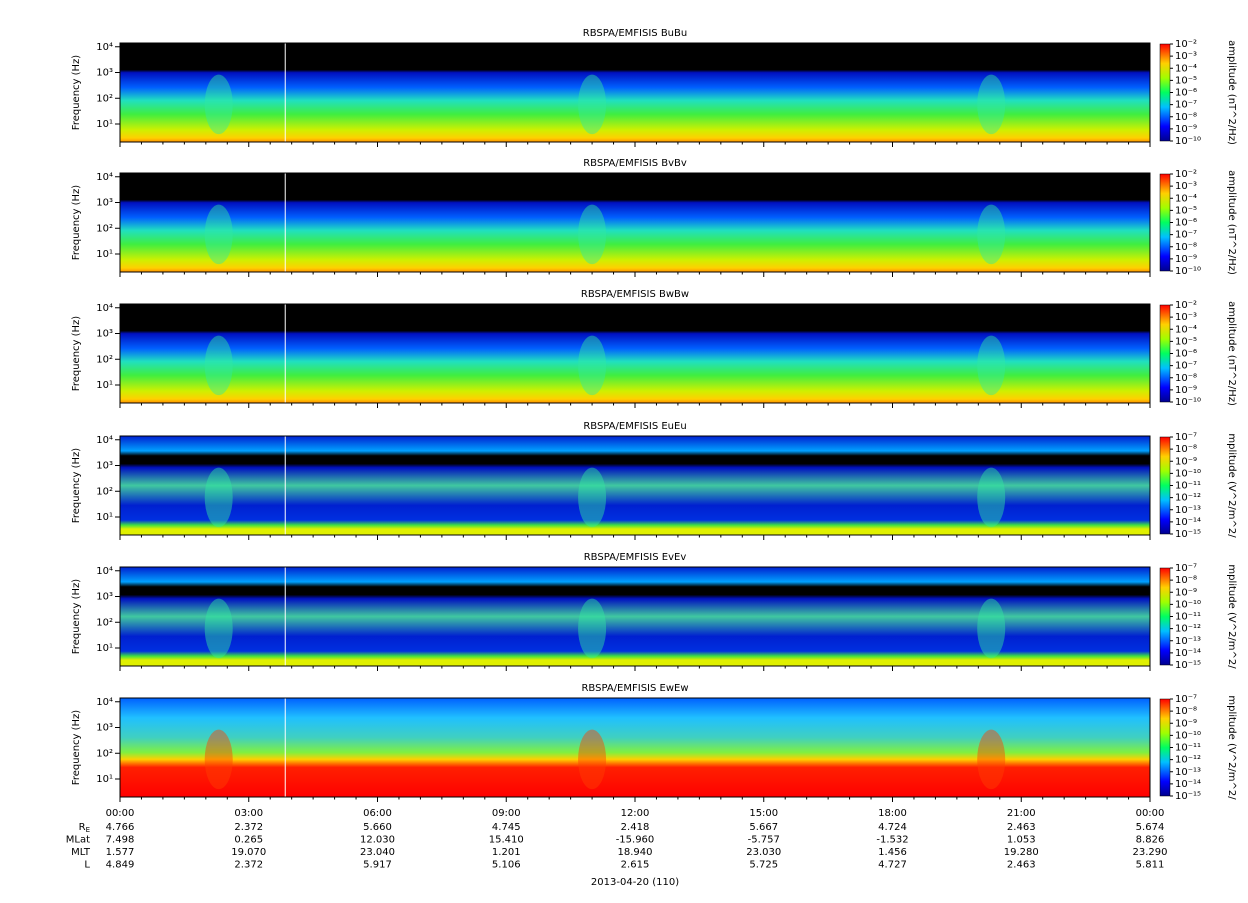 The image size is (1248, 903). I want to click on ephemeris-value: 7.498, so click(120, 840).